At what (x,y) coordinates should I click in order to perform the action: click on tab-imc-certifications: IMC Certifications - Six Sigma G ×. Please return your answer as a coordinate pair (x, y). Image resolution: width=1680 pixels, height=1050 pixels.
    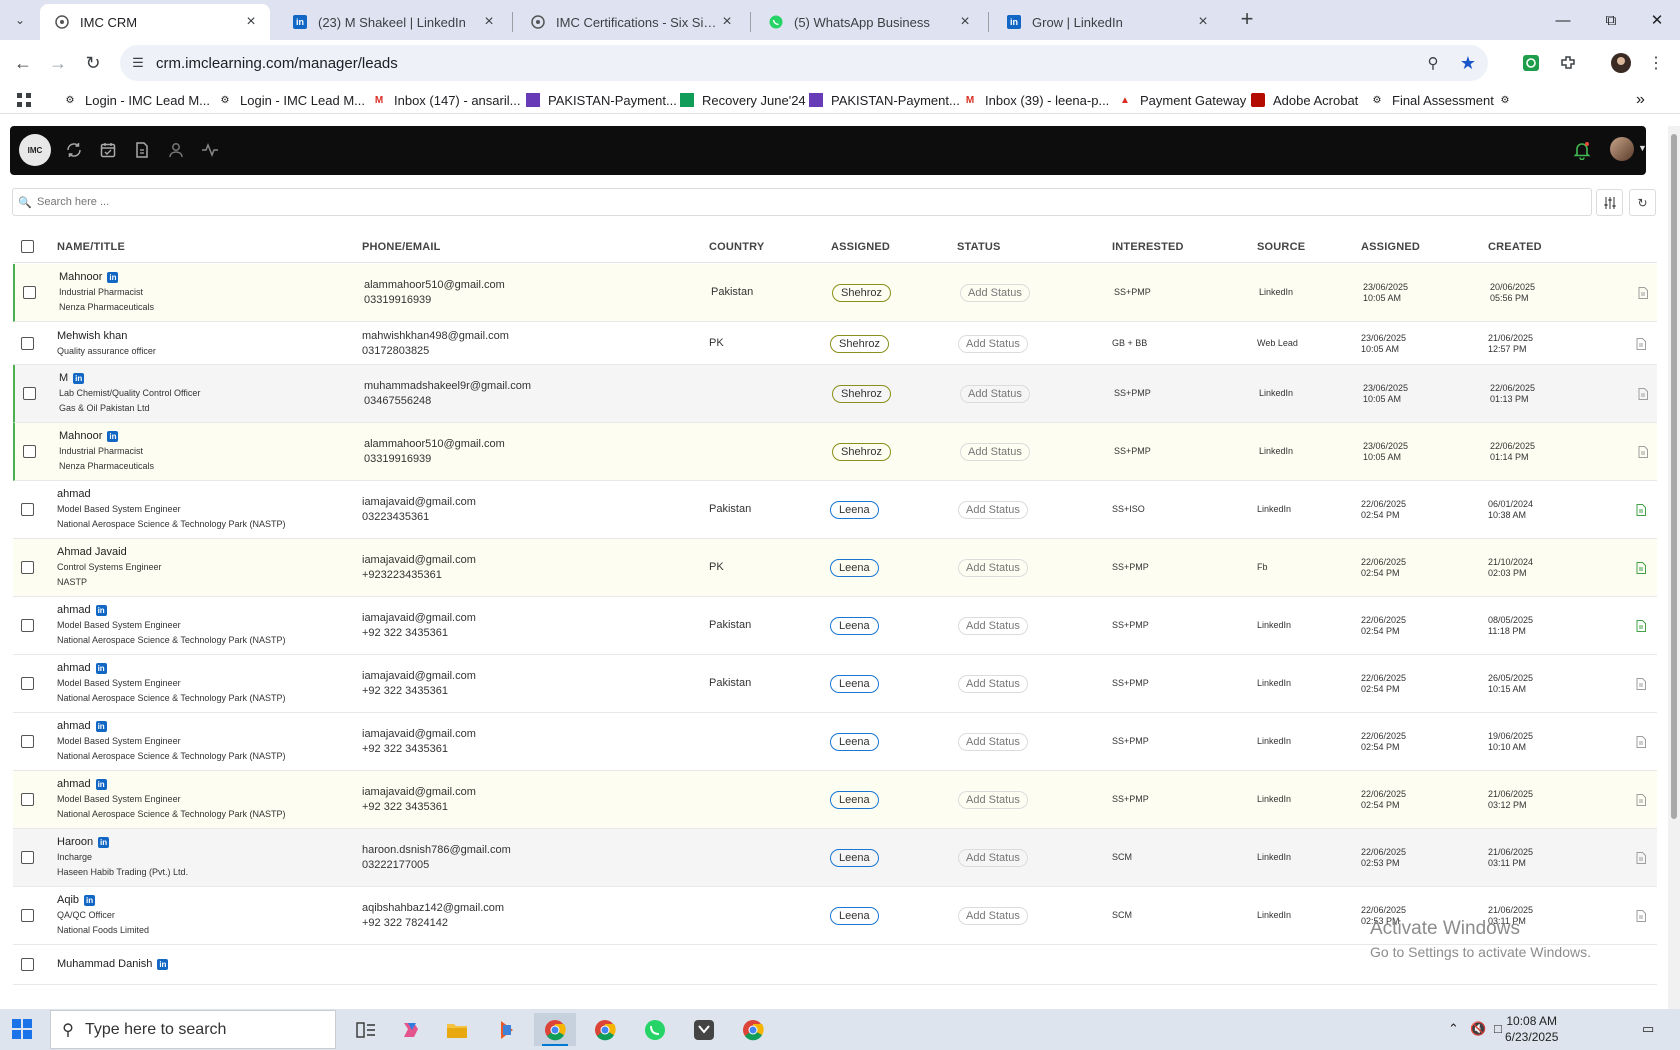
    Looking at the image, I should click on (631, 22).